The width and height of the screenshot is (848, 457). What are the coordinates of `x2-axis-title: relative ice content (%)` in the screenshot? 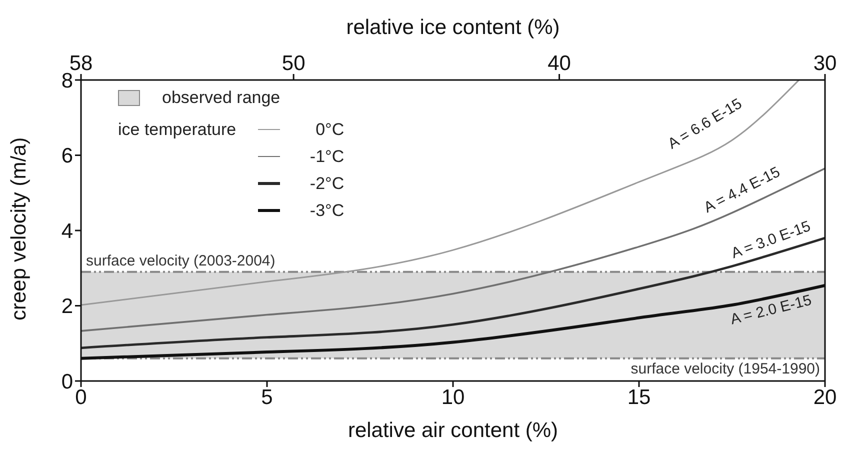 It's located at (453, 27).